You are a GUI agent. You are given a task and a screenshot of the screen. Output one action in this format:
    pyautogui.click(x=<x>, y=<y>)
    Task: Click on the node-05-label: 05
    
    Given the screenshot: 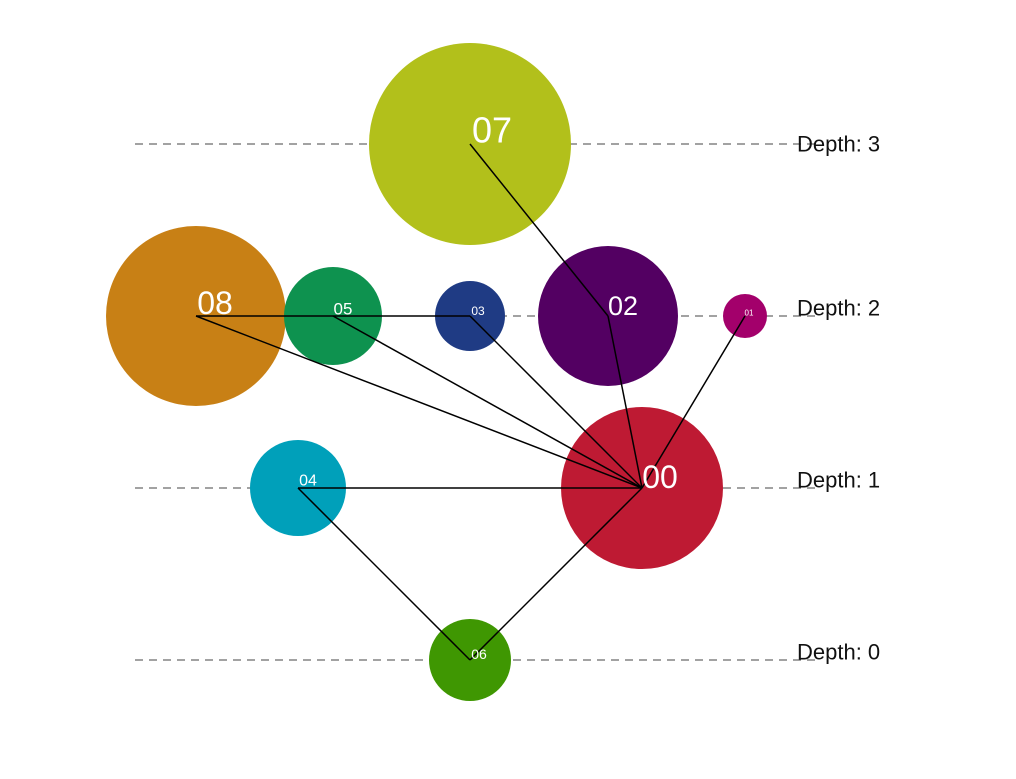 What is the action you would take?
    pyautogui.click(x=343, y=309)
    